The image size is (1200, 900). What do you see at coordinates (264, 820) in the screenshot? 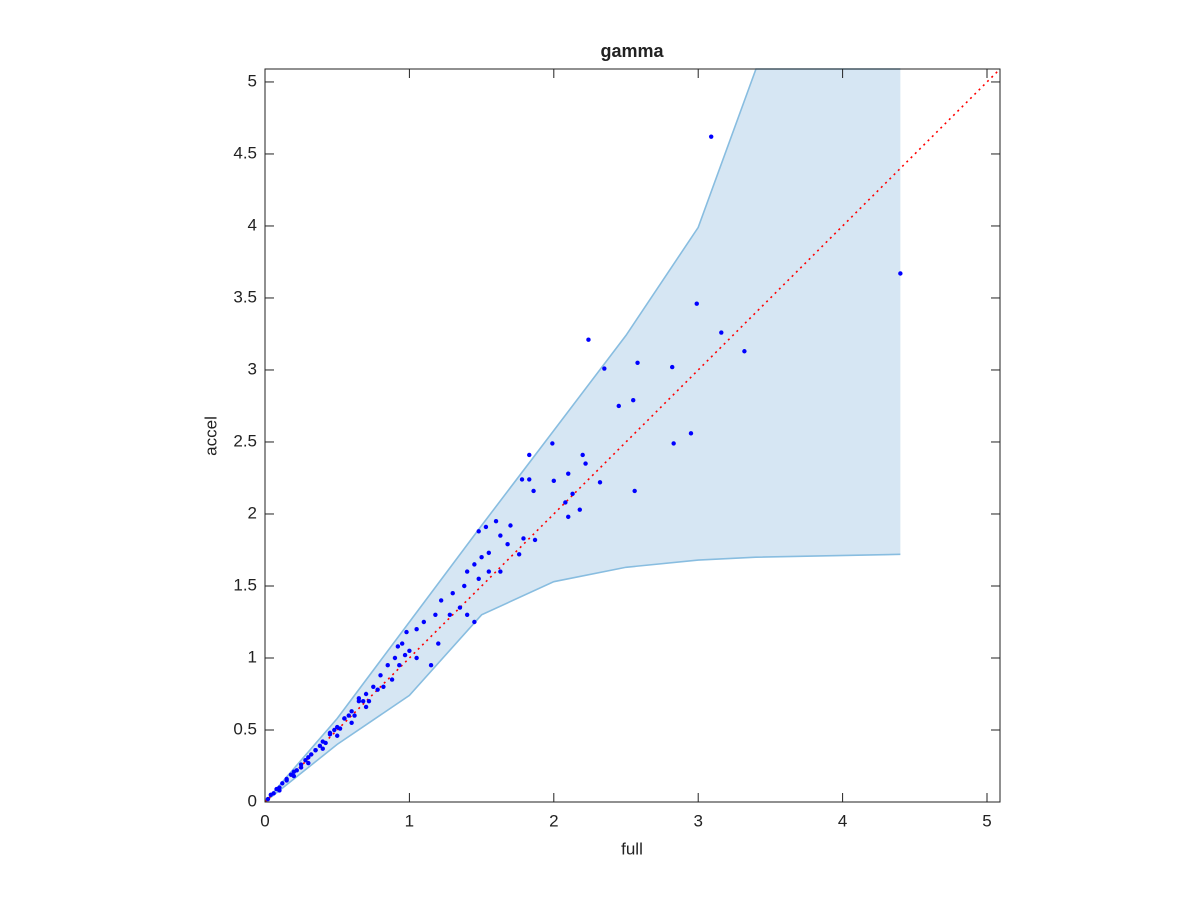
I see `x-tick-label: 0` at bounding box center [264, 820].